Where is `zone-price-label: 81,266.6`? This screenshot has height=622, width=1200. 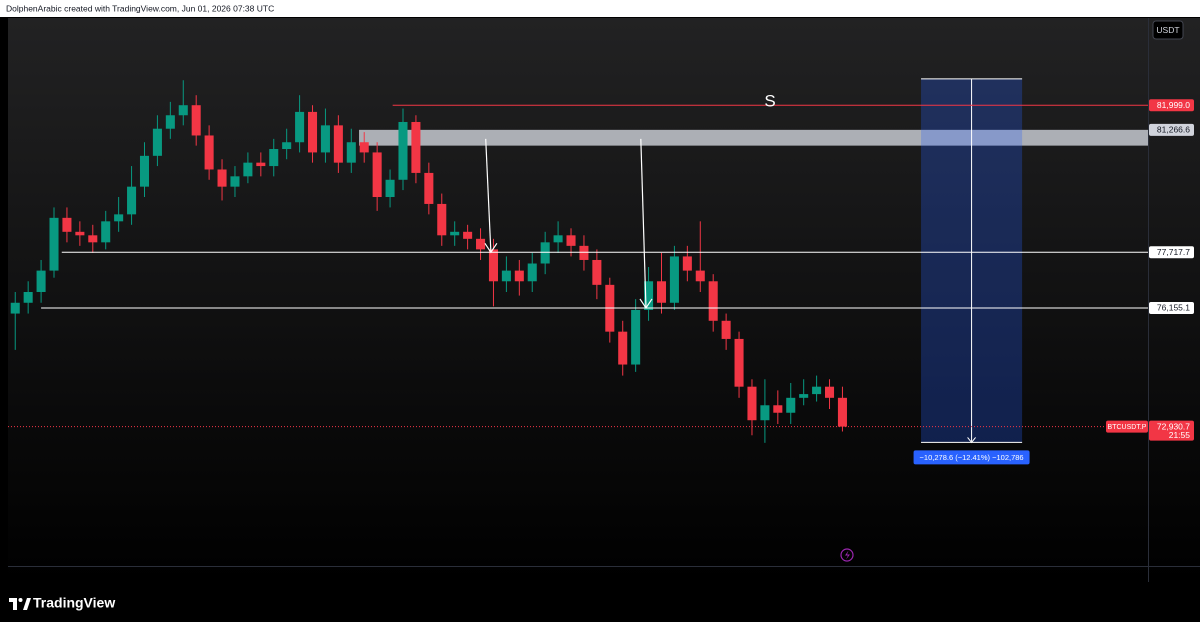 zone-price-label: 81,266.6 is located at coordinates (1173, 130).